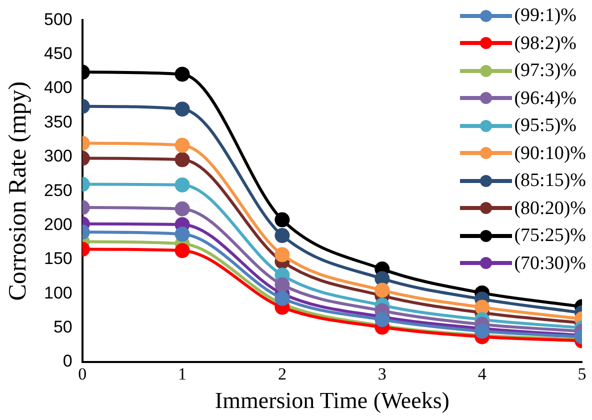  I want to click on x-tick-label: 2, so click(282, 374).